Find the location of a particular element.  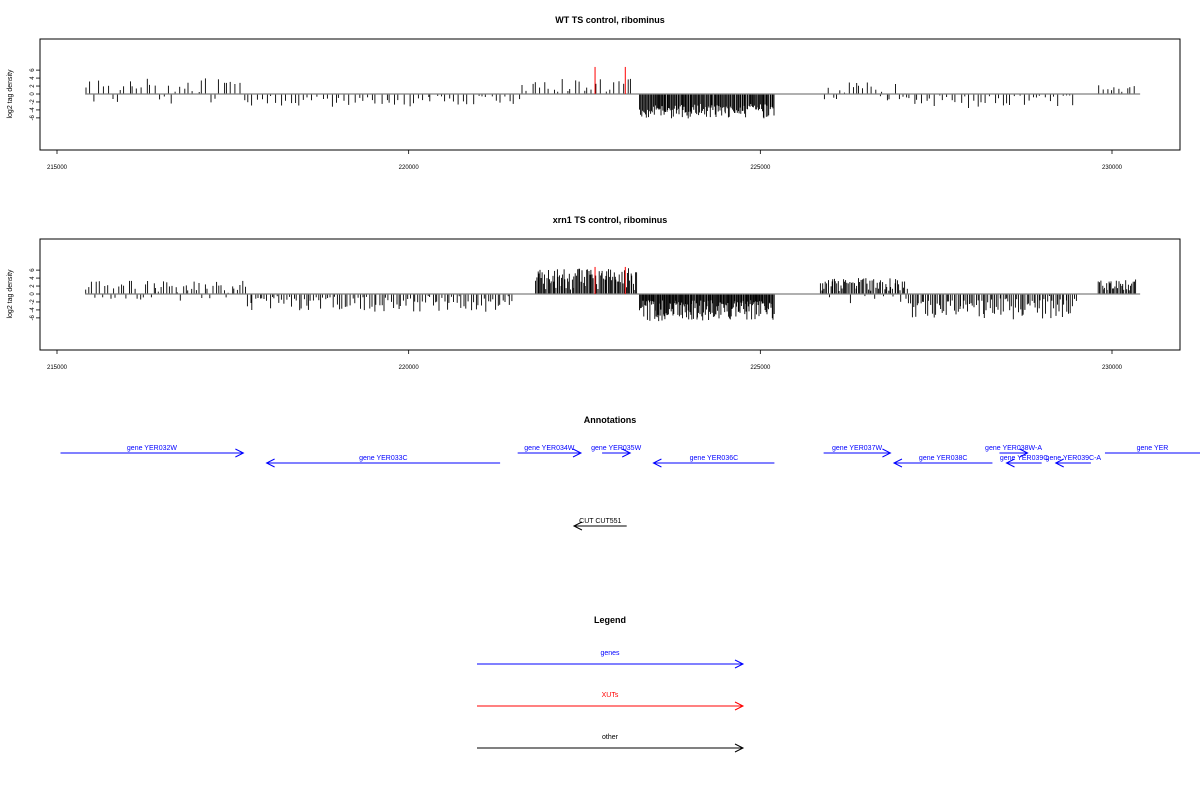

legend-item-xuts: XUTs is located at coordinates (611, 701).